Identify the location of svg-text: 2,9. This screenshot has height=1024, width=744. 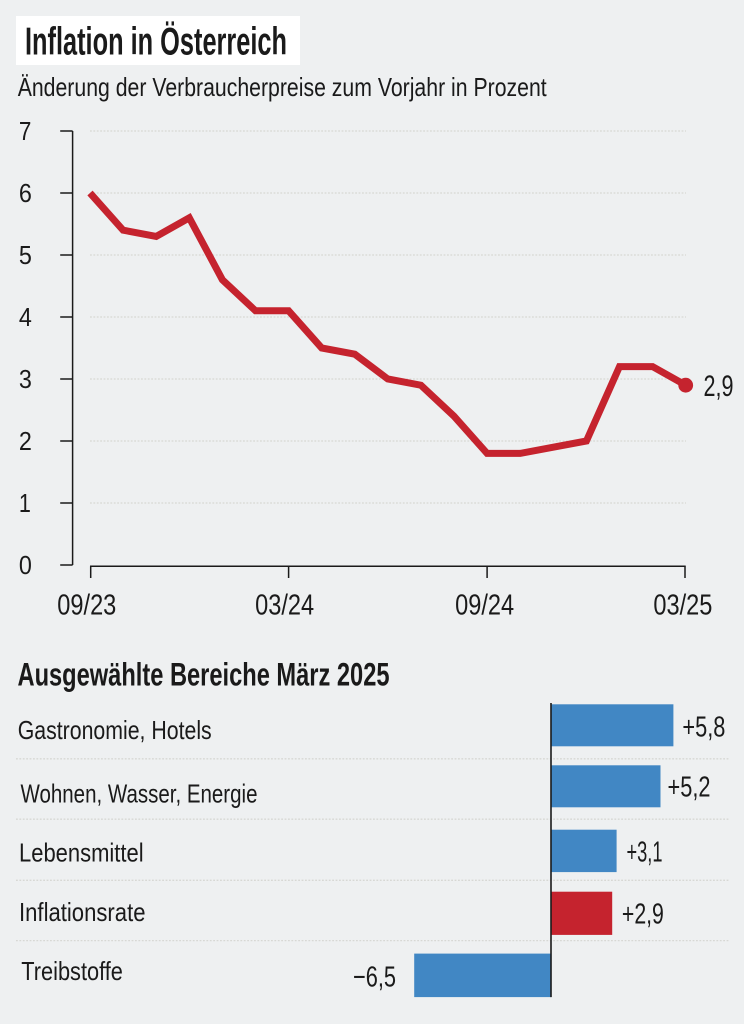
(719, 386).